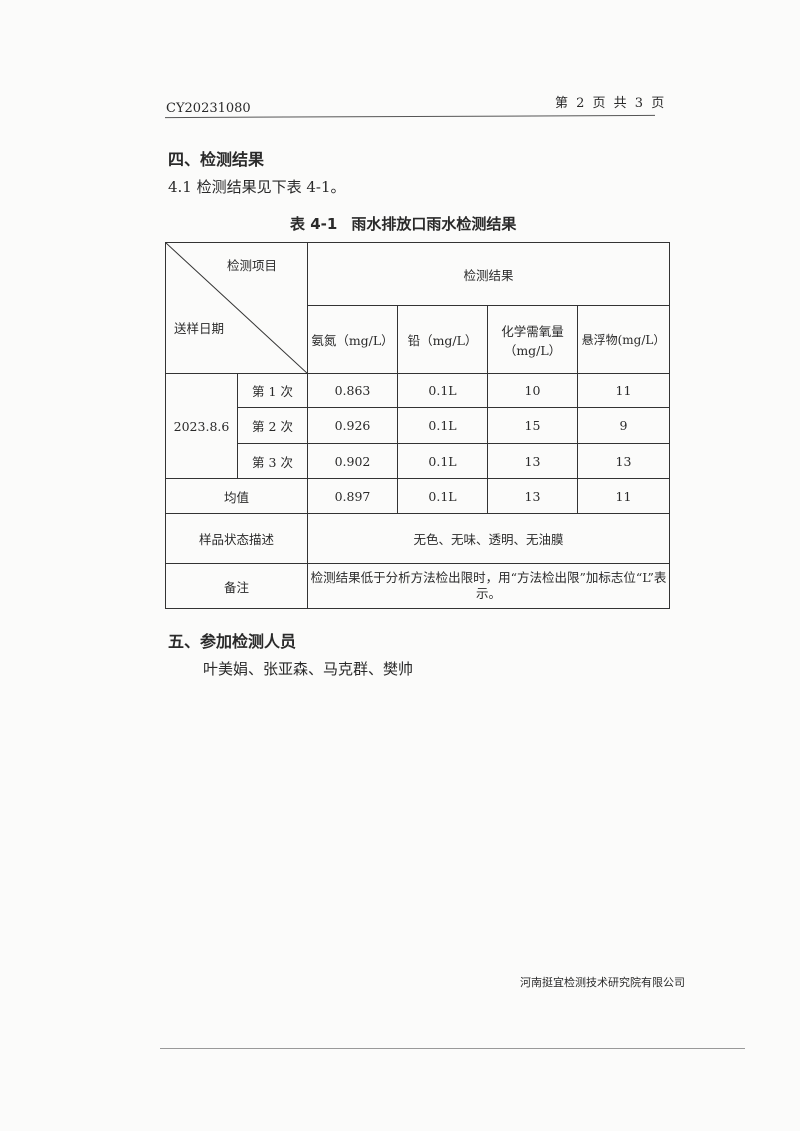  I want to click on caption-title: 雨水排放口雨水检测结果, so click(434, 224).